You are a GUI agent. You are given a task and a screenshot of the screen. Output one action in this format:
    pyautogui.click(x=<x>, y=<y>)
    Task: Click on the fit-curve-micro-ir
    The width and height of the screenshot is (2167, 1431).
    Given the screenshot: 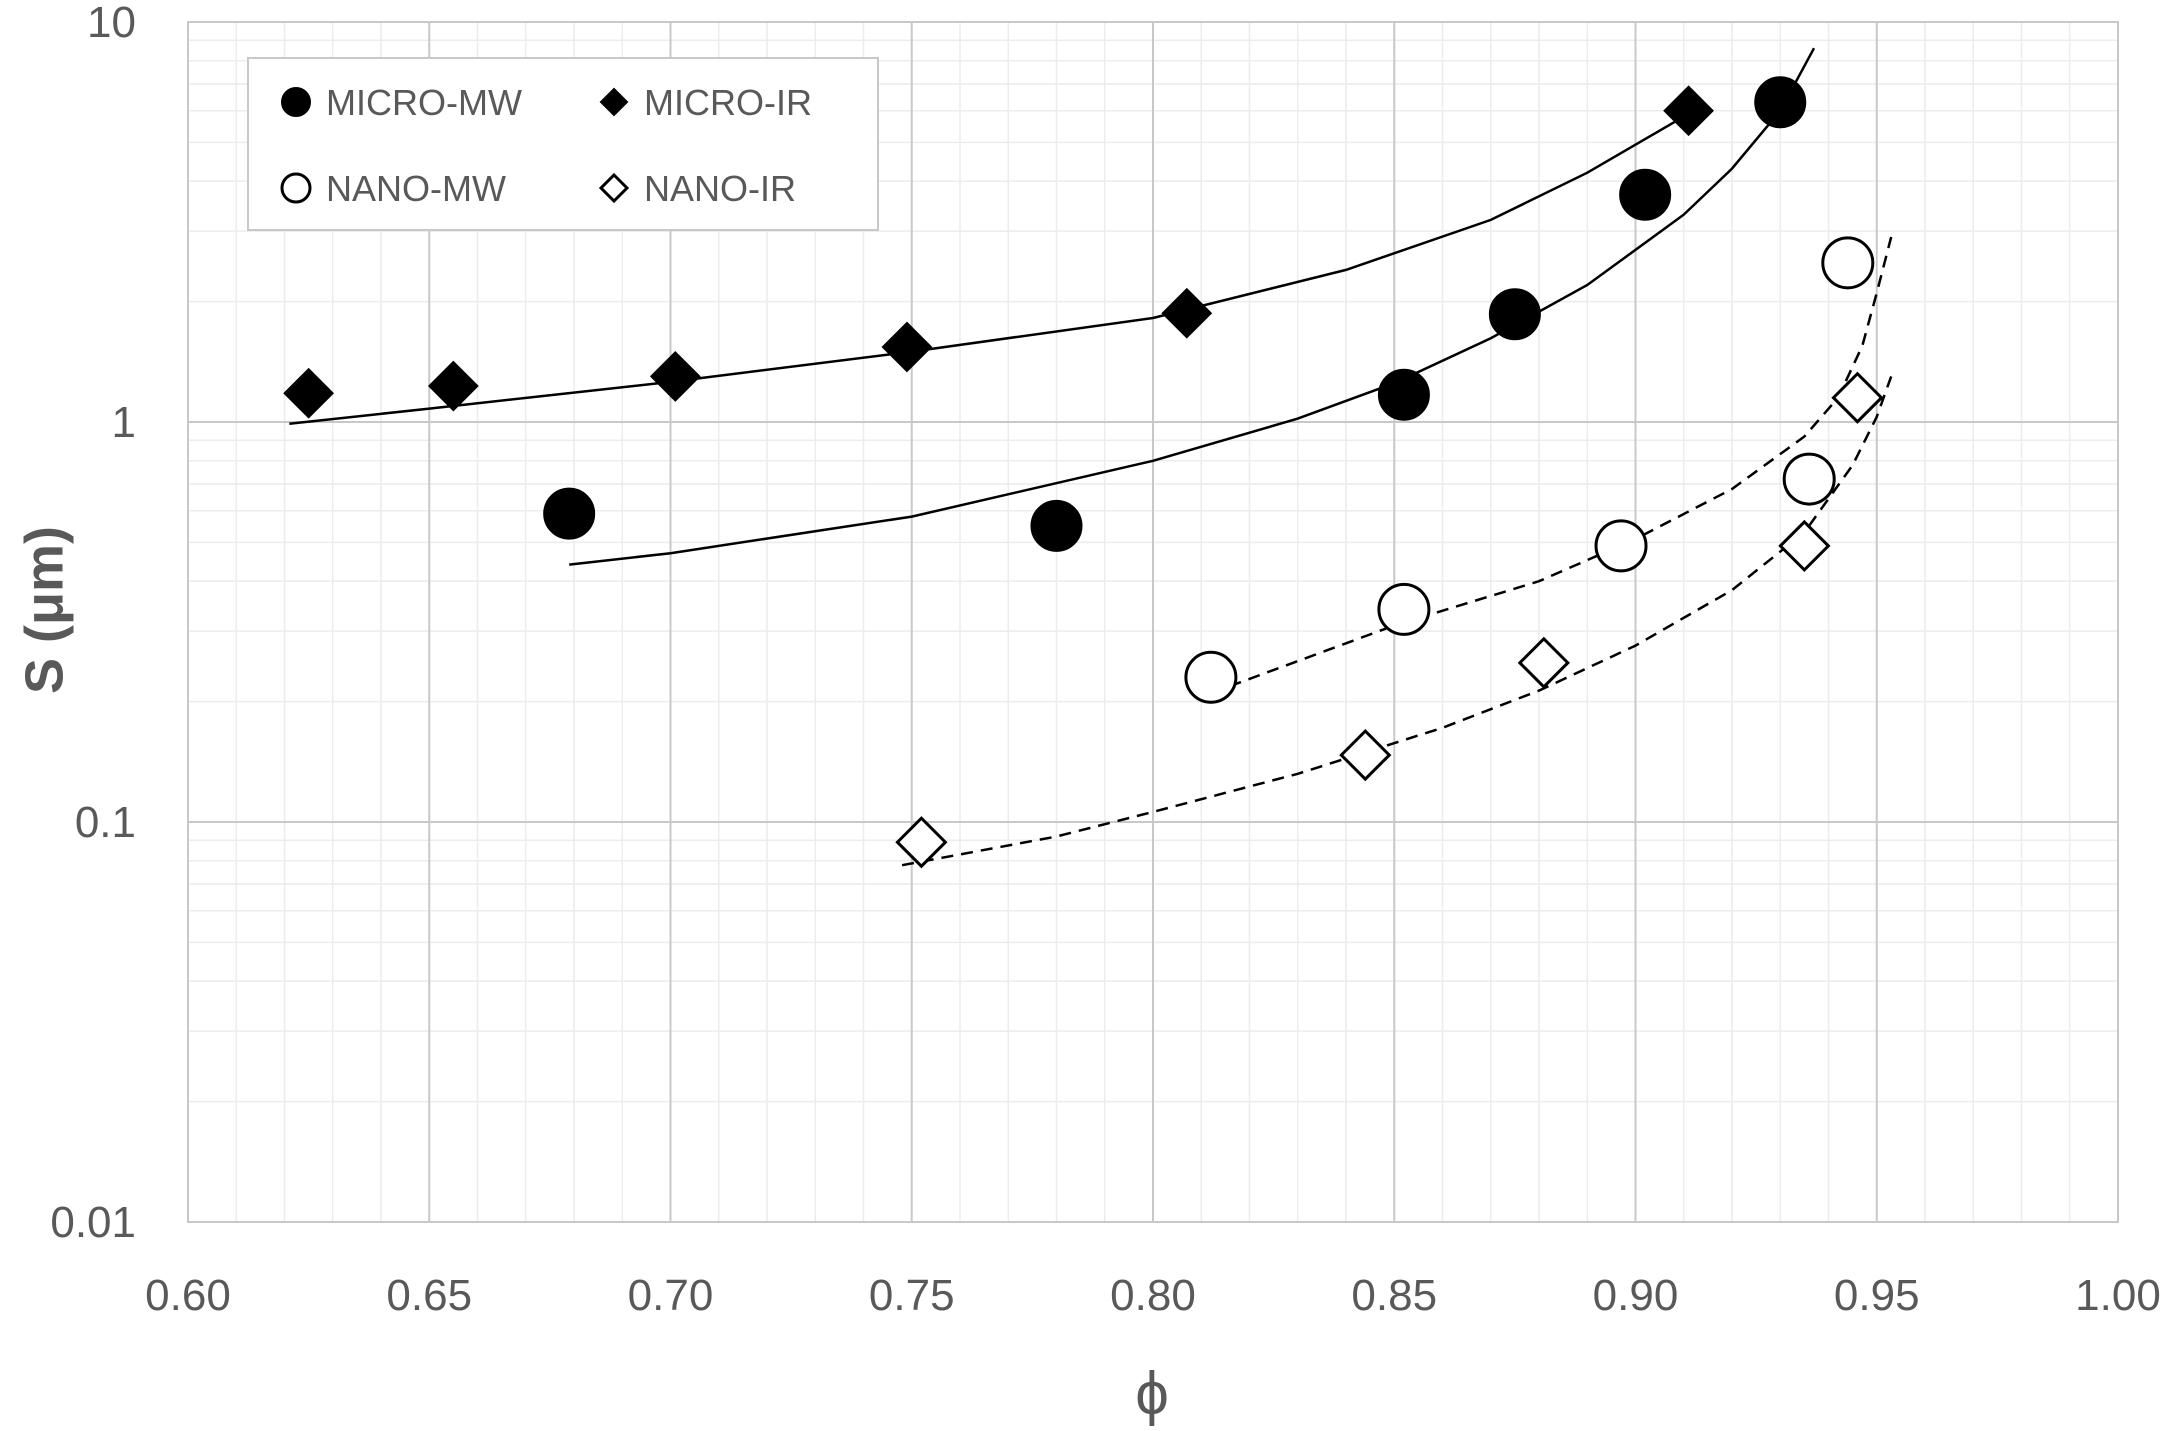 What is the action you would take?
    pyautogui.click(x=987, y=270)
    